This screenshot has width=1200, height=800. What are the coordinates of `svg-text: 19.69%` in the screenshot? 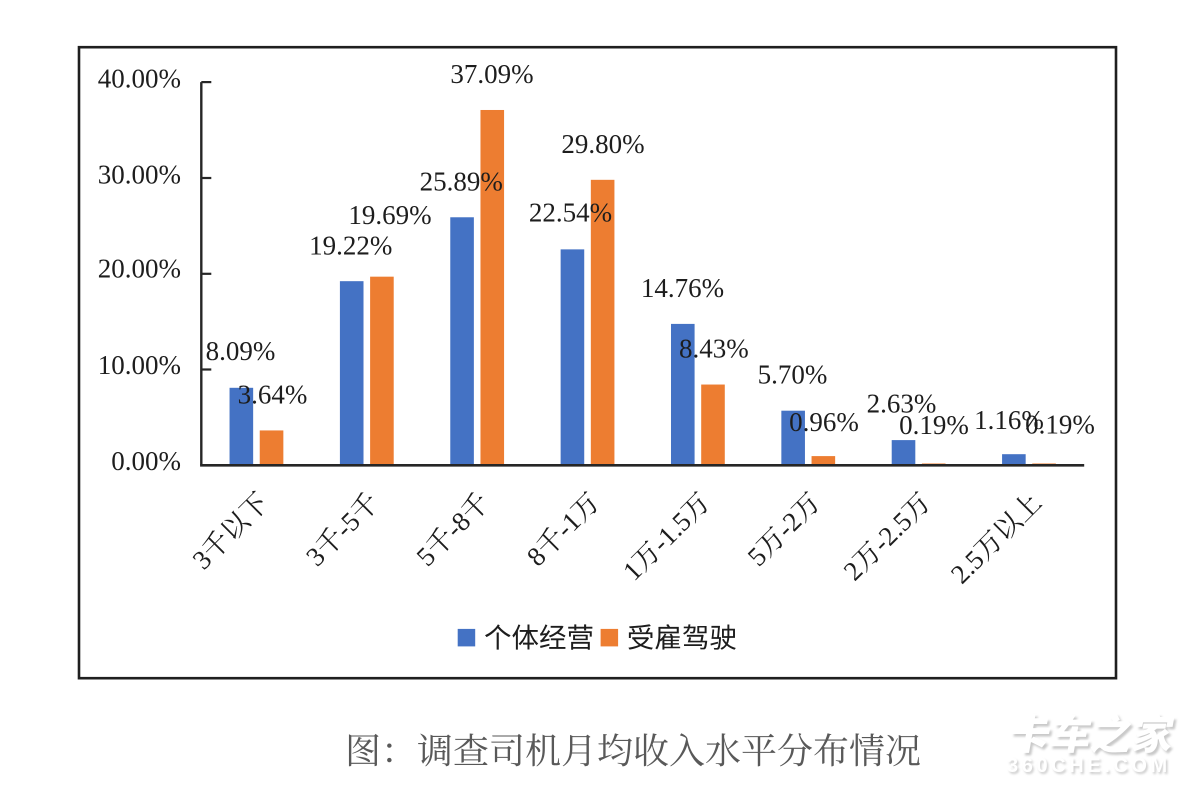 It's located at (389, 215).